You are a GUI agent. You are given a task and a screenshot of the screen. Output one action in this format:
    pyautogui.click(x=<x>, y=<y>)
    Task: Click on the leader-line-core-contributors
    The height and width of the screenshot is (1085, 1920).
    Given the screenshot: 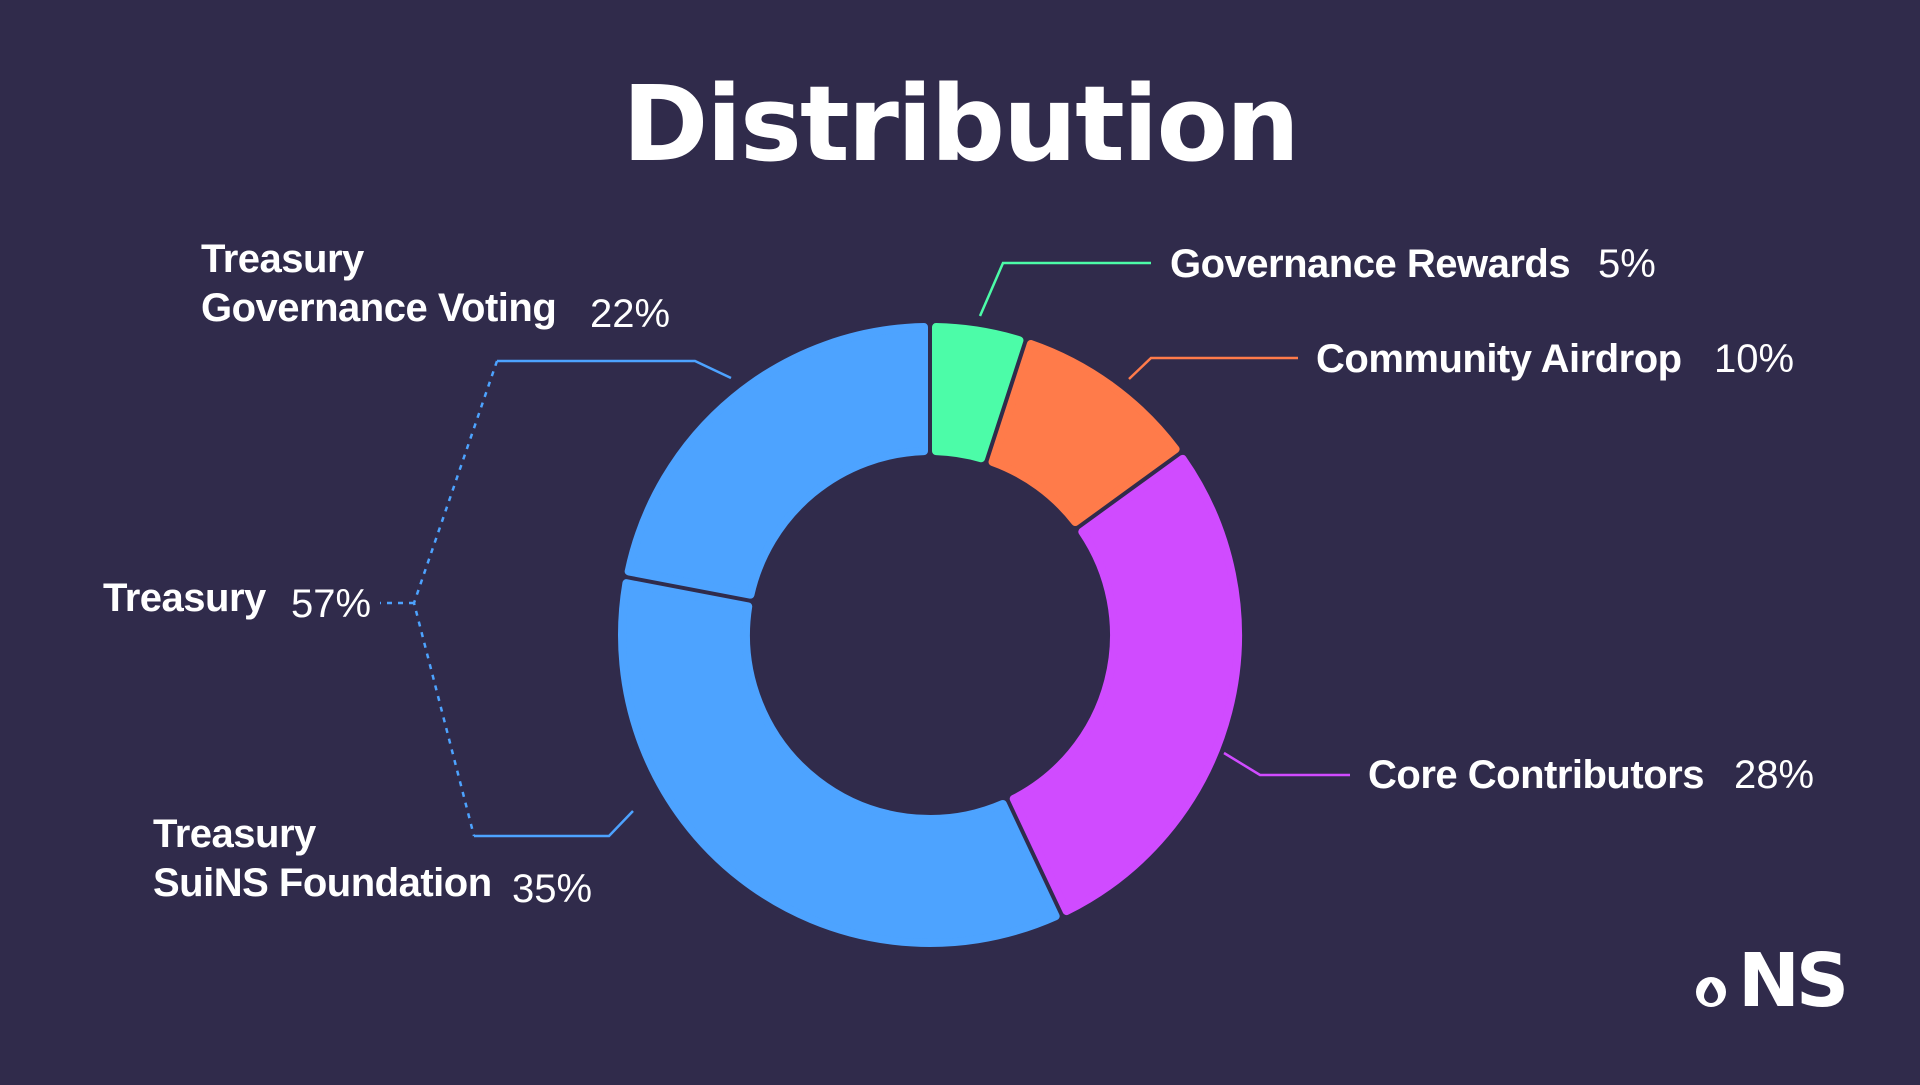 What is the action you would take?
    pyautogui.click(x=1286, y=764)
    